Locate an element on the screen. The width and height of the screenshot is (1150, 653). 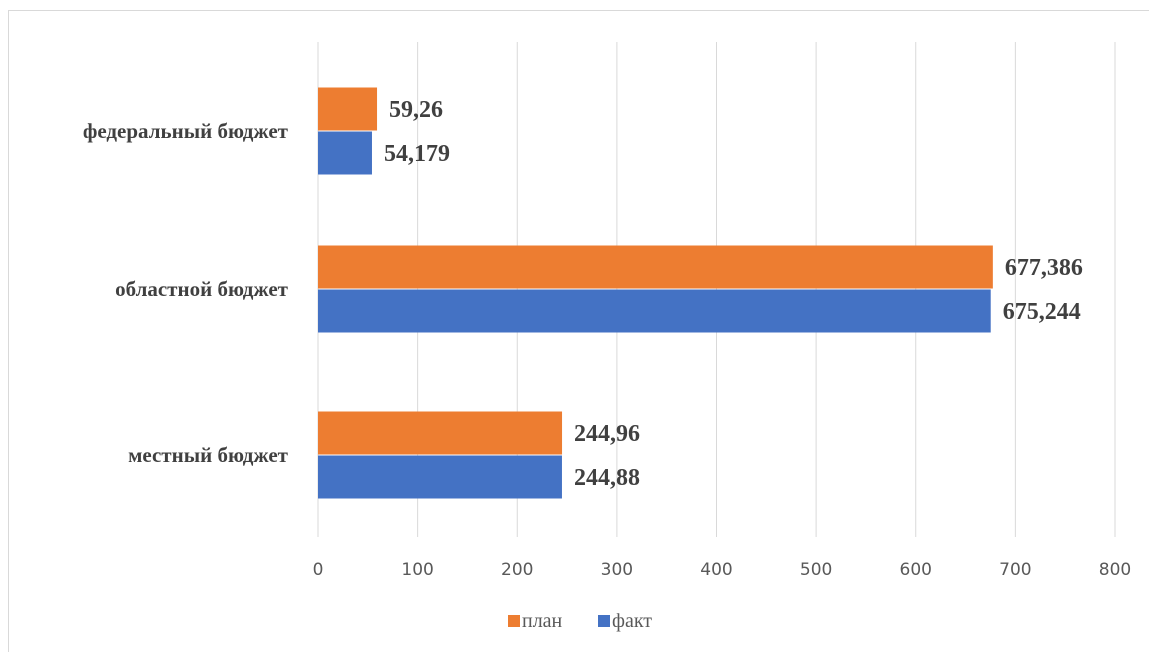
x-tick-label: 800 is located at coordinates (1115, 570).